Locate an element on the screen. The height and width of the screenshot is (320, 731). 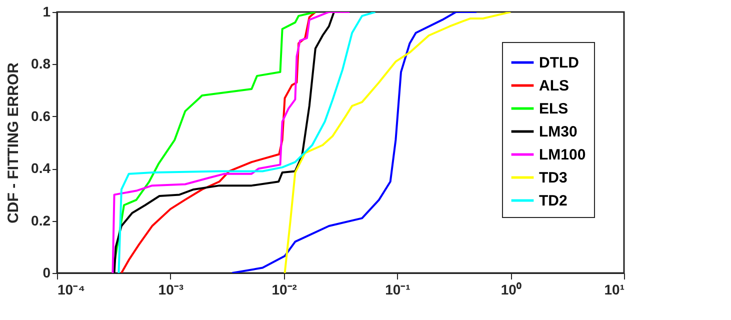
legend-label: ELS is located at coordinates (553, 109).